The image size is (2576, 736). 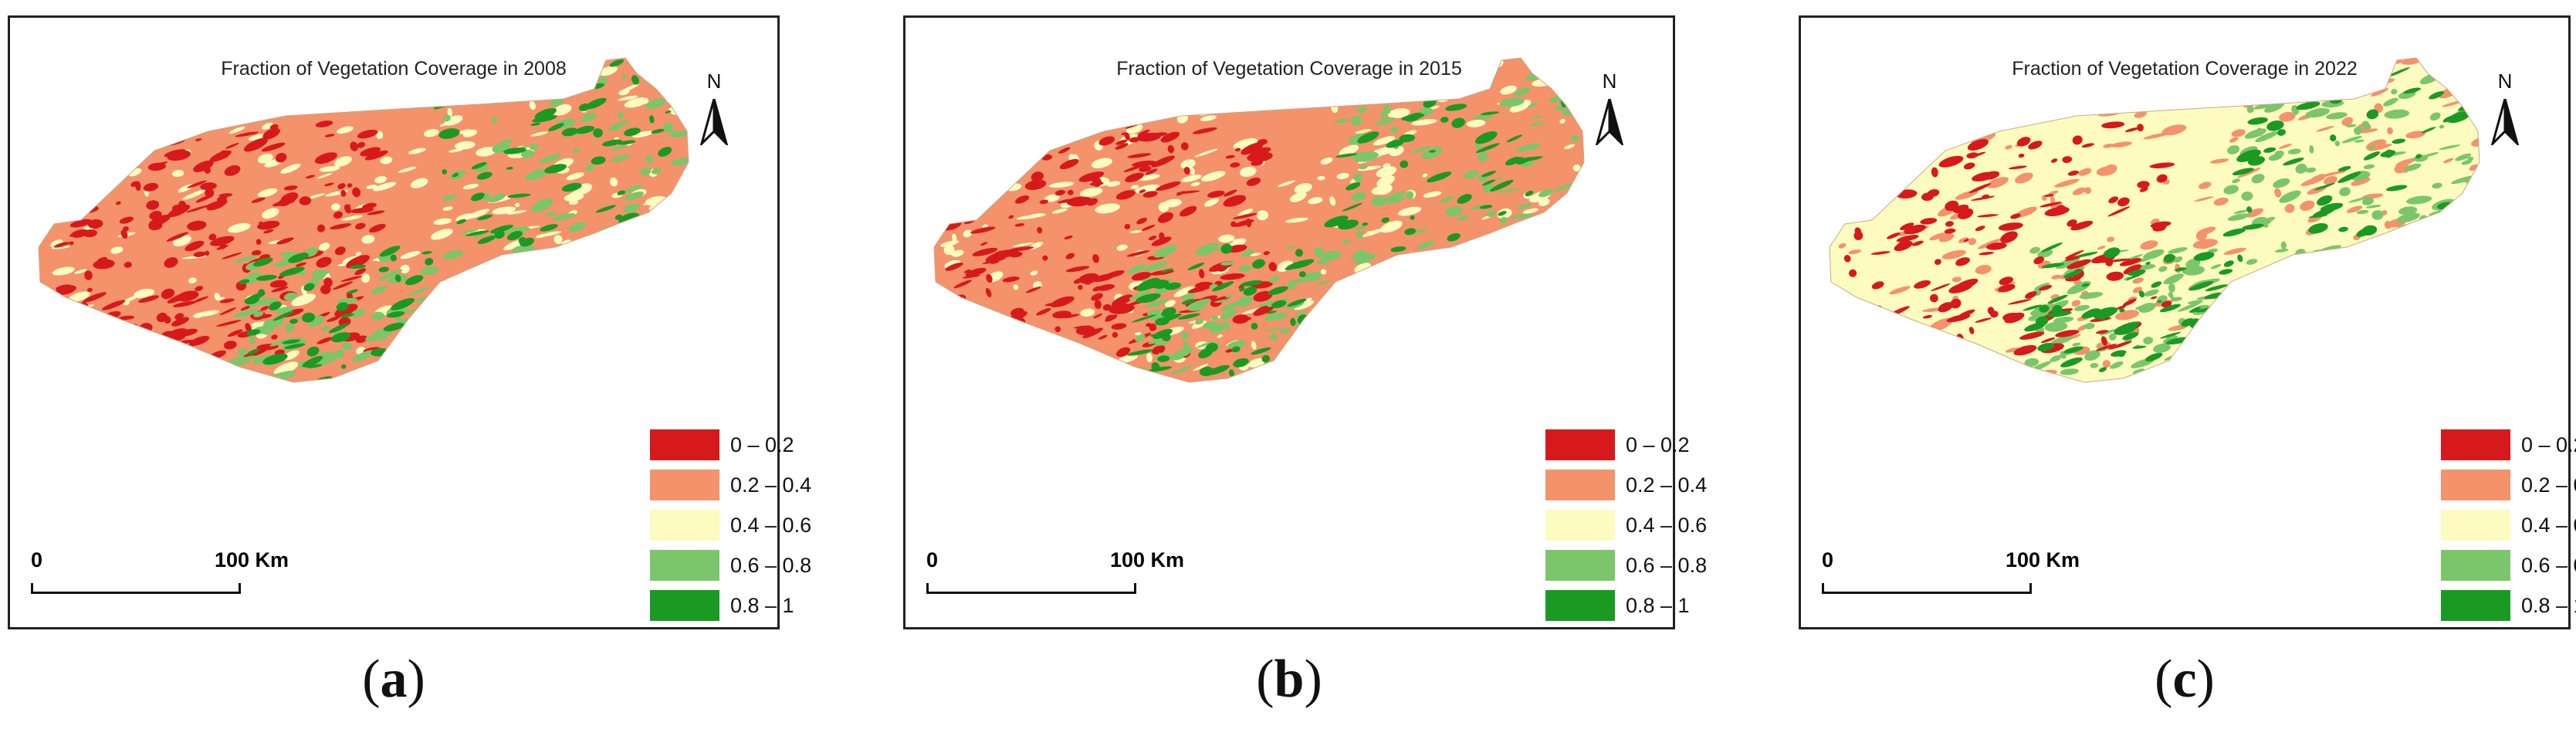 What do you see at coordinates (2549, 485) in the screenshot?
I see `legend-label: 0.2 – 0.4` at bounding box center [2549, 485].